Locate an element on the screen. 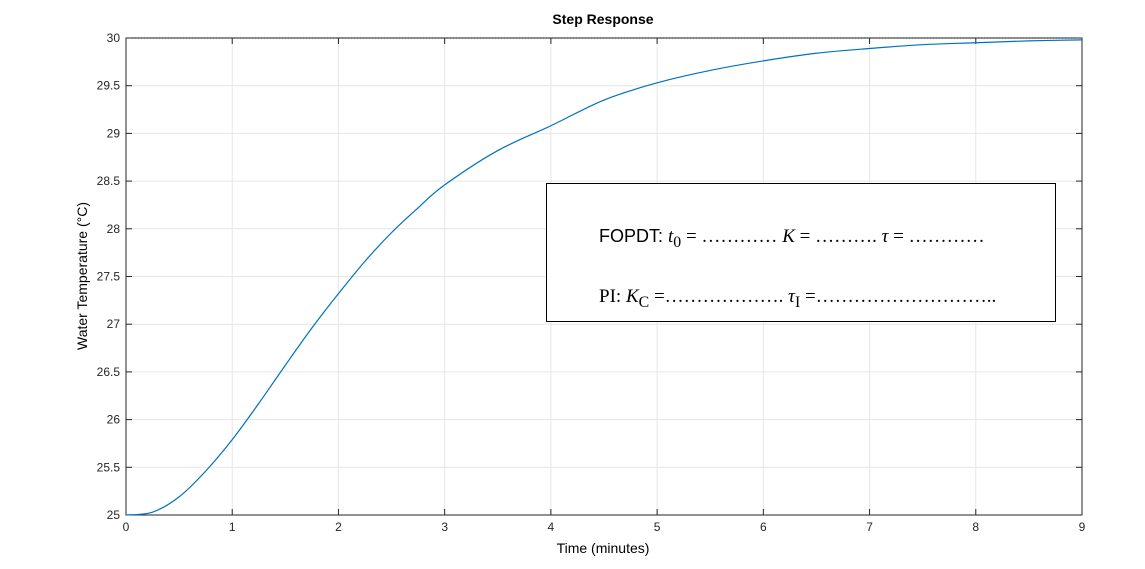 The image size is (1145, 569). kc-blank: =………………. is located at coordinates (719, 296).